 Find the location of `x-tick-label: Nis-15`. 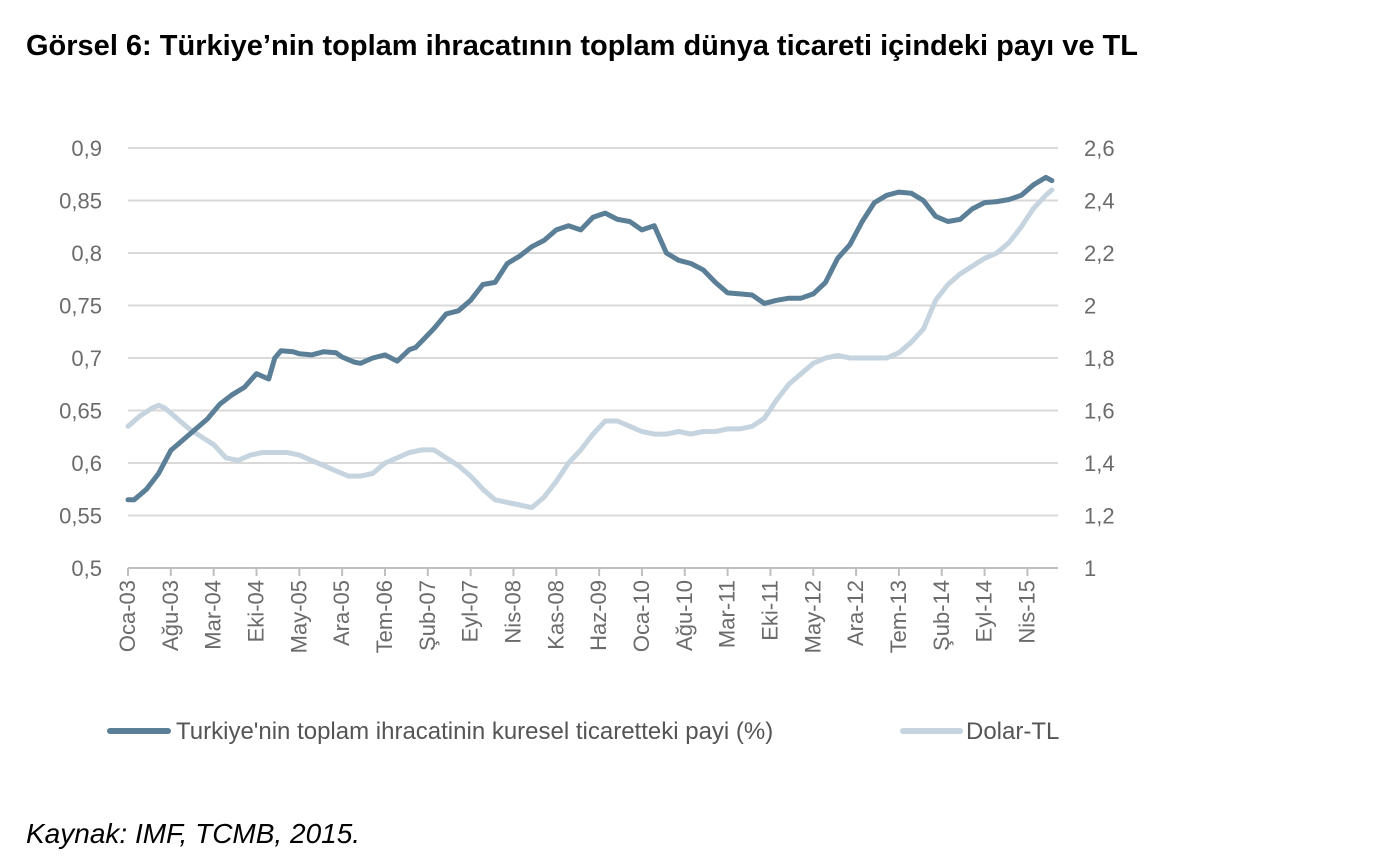

x-tick-label: Nis-15 is located at coordinates (1026, 612).